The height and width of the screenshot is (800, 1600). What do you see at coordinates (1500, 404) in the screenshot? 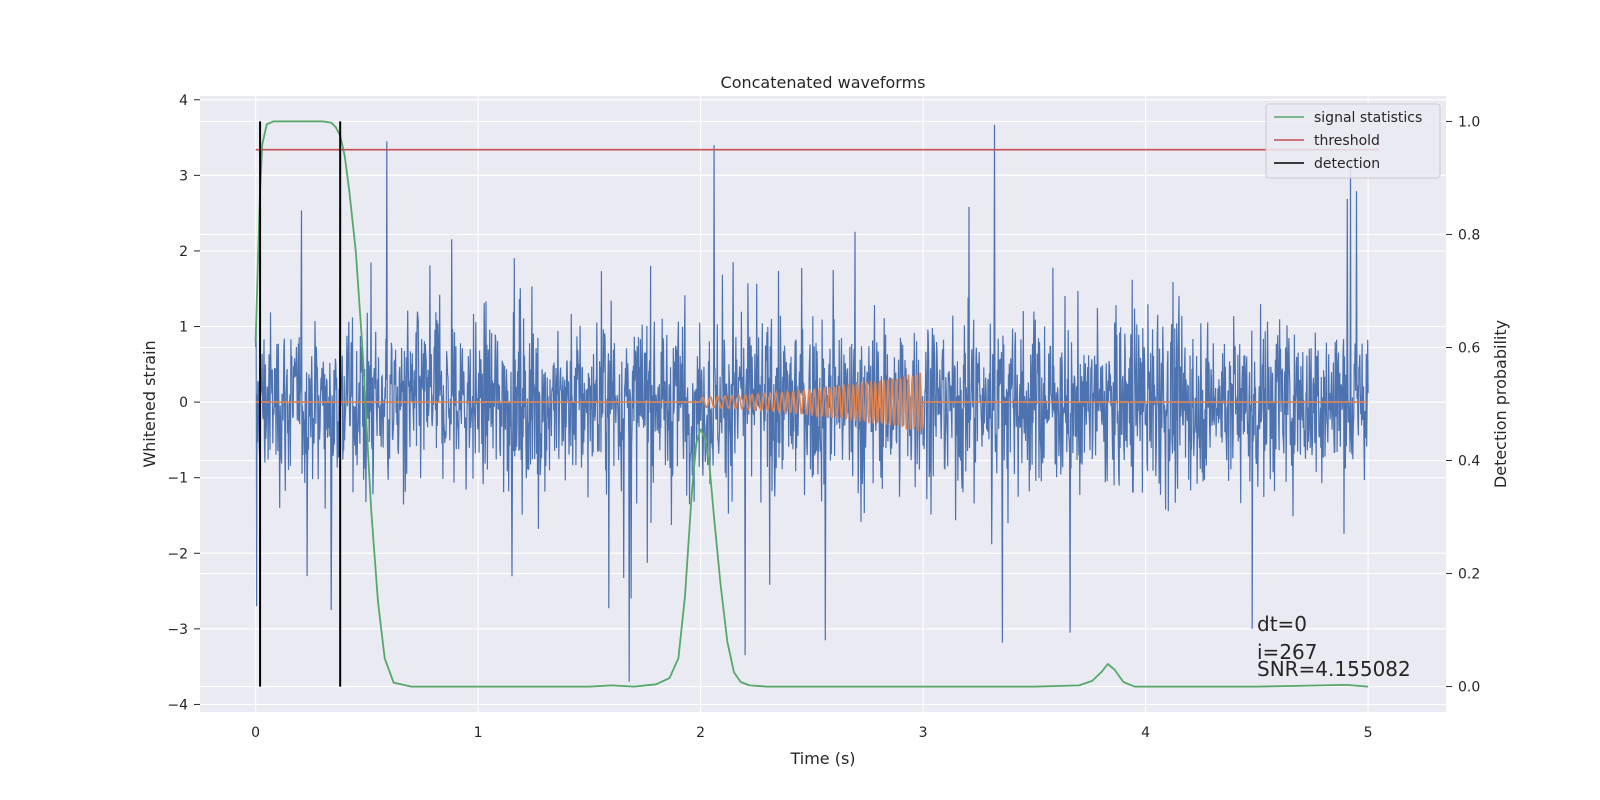
I see `y-axis-right-label: Detection probability` at bounding box center [1500, 404].